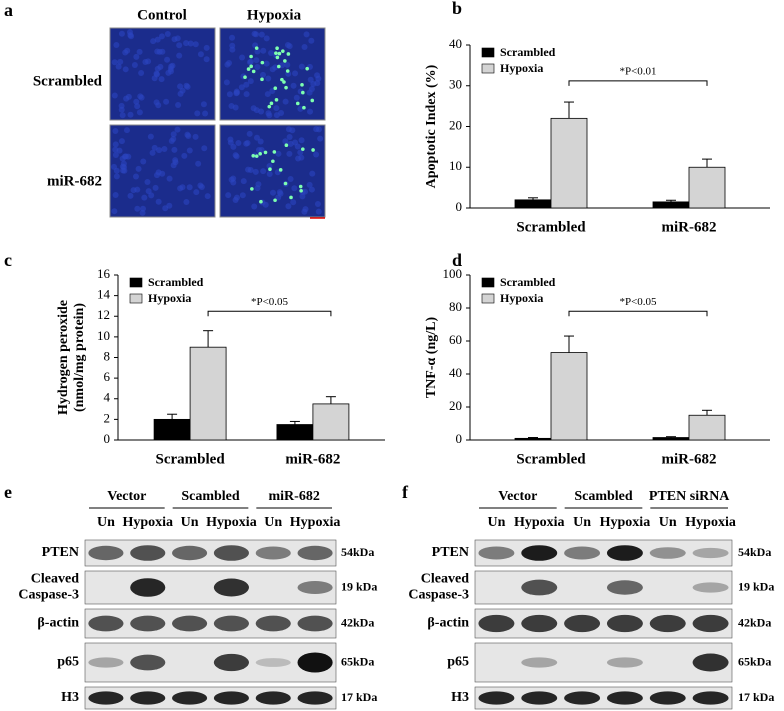  I want to click on x-tick-label: Scrambled, so click(191, 459).